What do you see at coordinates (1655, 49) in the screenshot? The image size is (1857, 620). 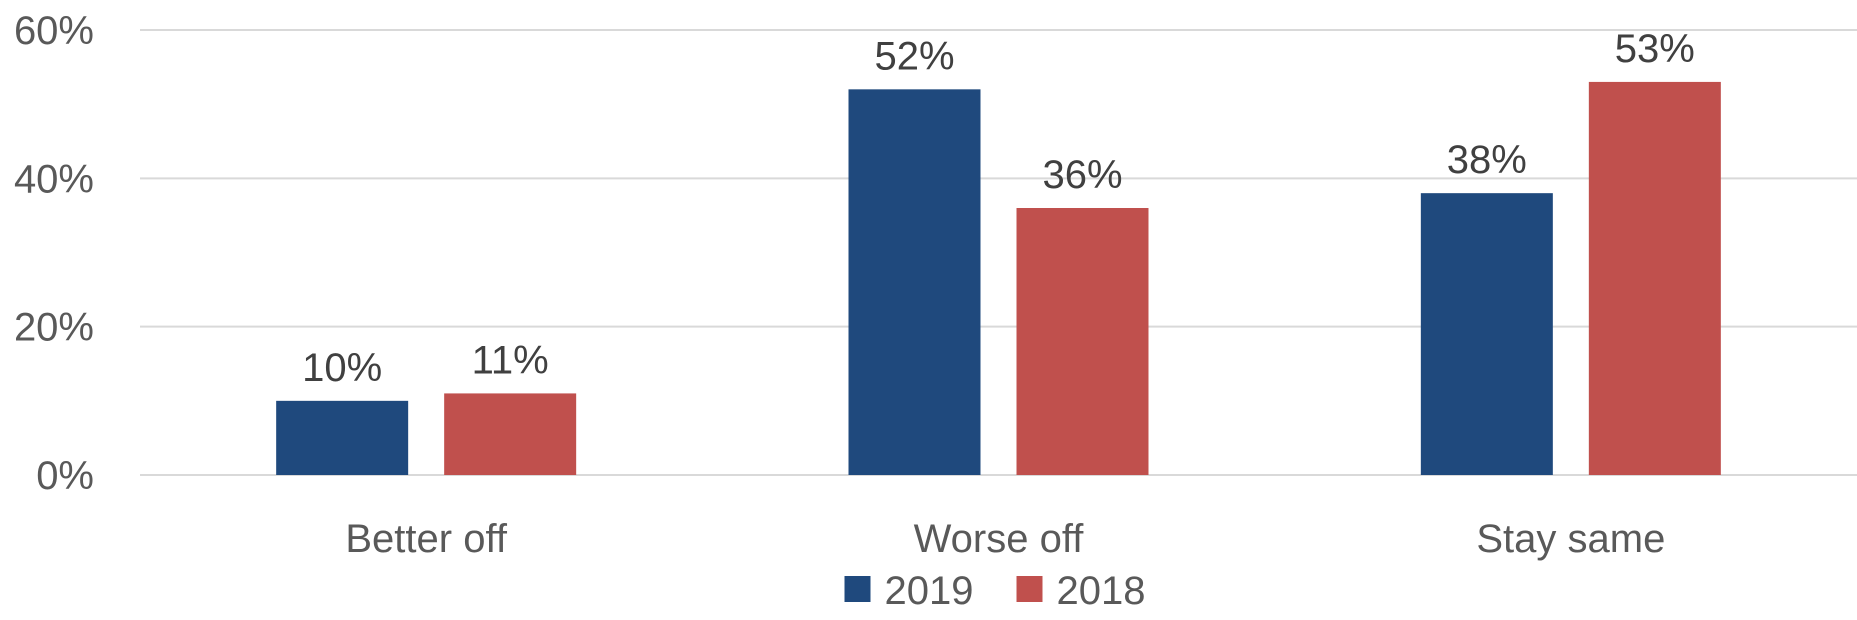 I see `data-label-2018-stay-same: 53%` at bounding box center [1655, 49].